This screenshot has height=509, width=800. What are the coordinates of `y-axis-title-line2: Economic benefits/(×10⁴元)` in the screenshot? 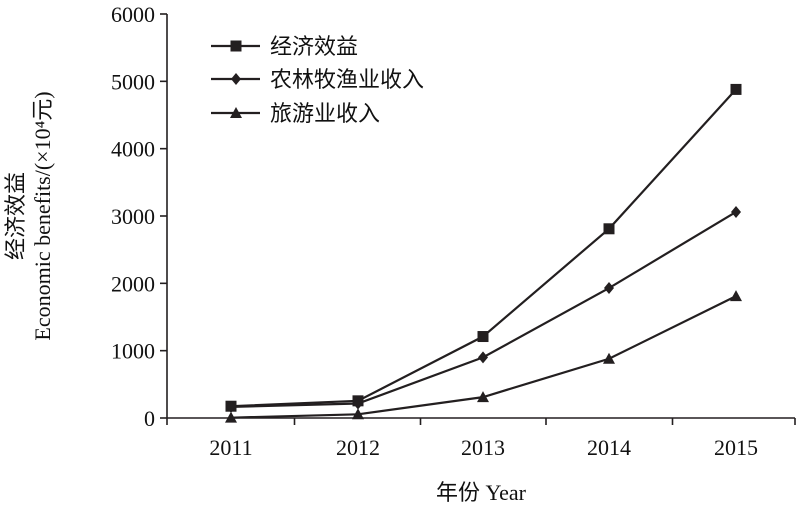 It's located at (42, 215).